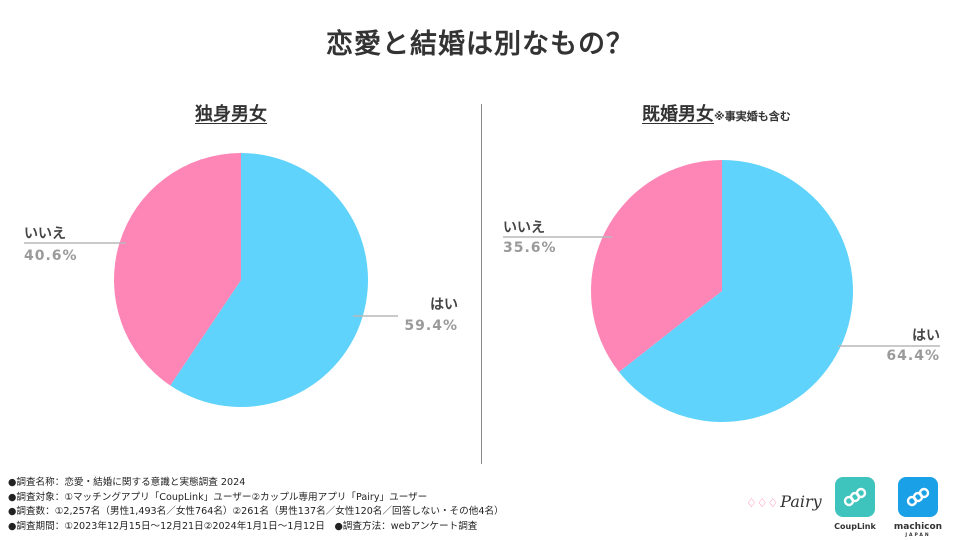  What do you see at coordinates (431, 326) in the screenshot?
I see `slice-value-0-0: 59.4%` at bounding box center [431, 326].